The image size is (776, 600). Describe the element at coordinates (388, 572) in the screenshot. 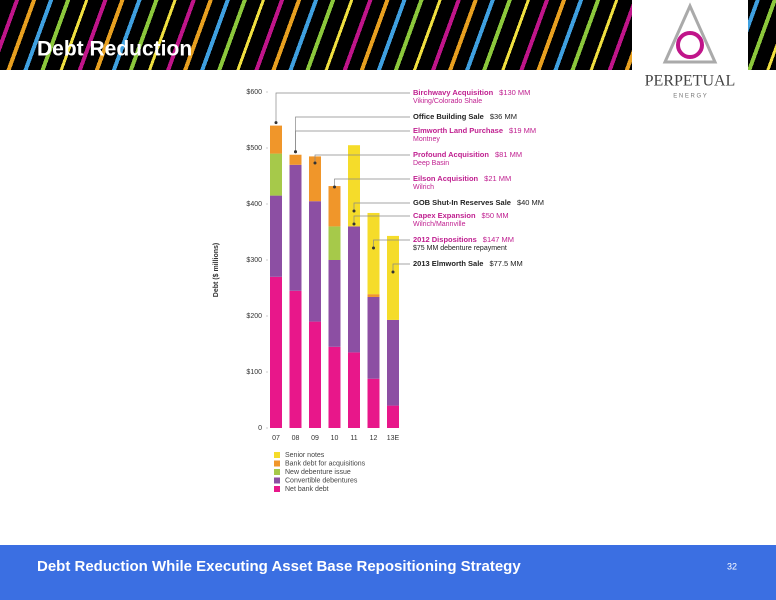

I see `footer-band` at that location.